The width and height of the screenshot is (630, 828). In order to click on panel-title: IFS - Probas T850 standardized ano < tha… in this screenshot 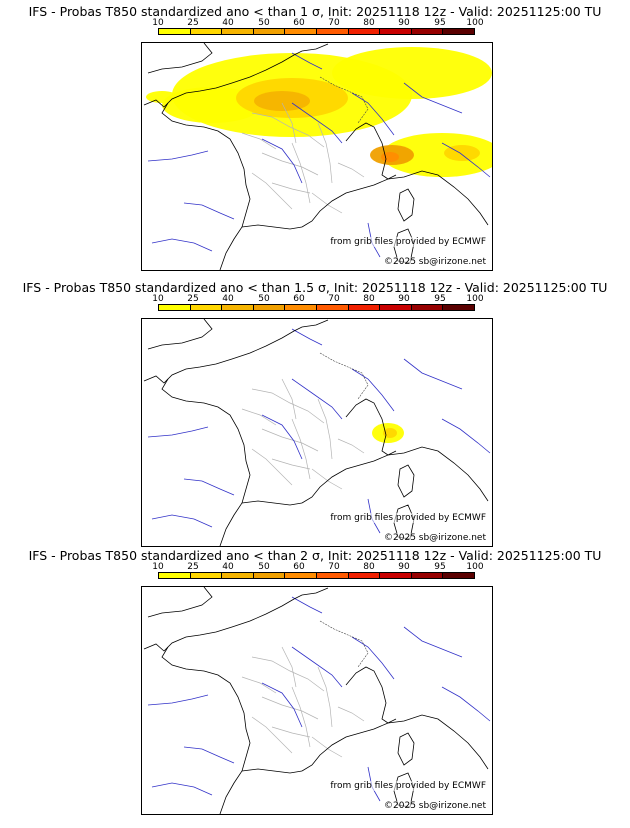, I will do `click(315, 287)`.